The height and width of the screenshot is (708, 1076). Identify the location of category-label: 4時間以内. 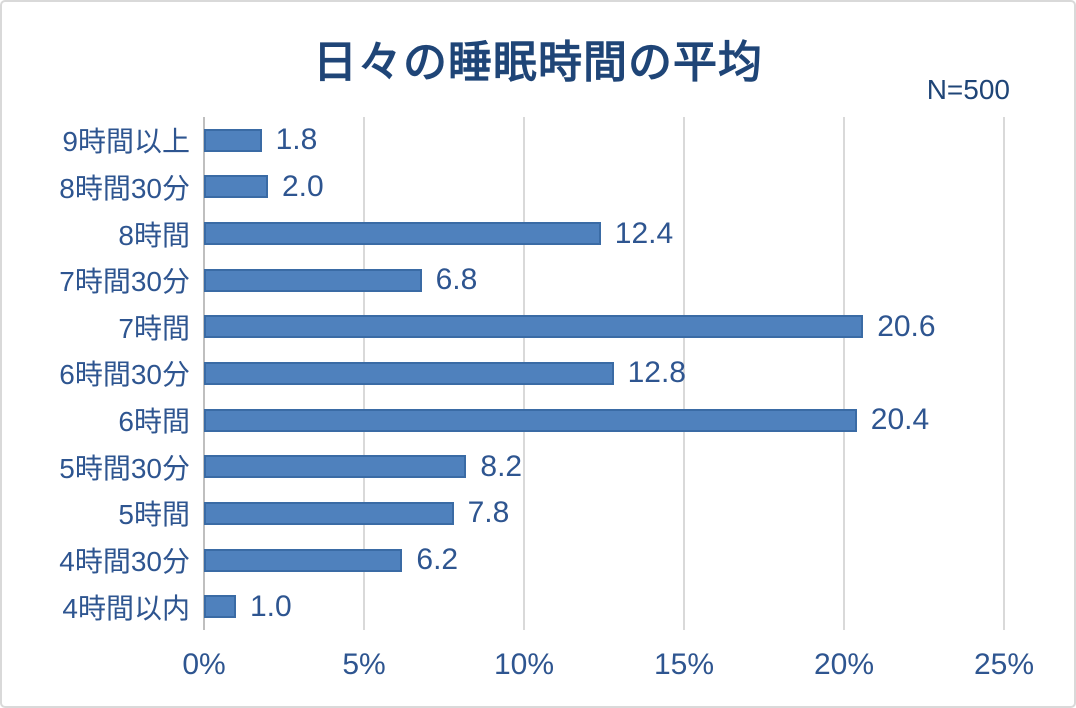
(126, 608).